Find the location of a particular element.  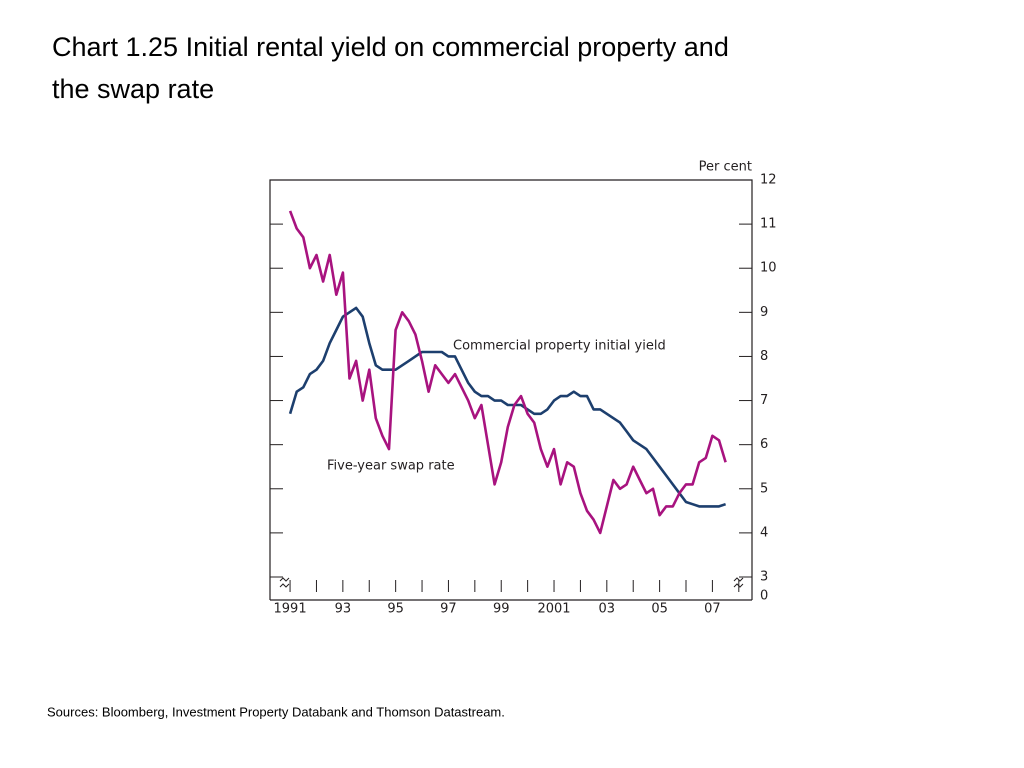

x-tick-label: 97 is located at coordinates (448, 609).